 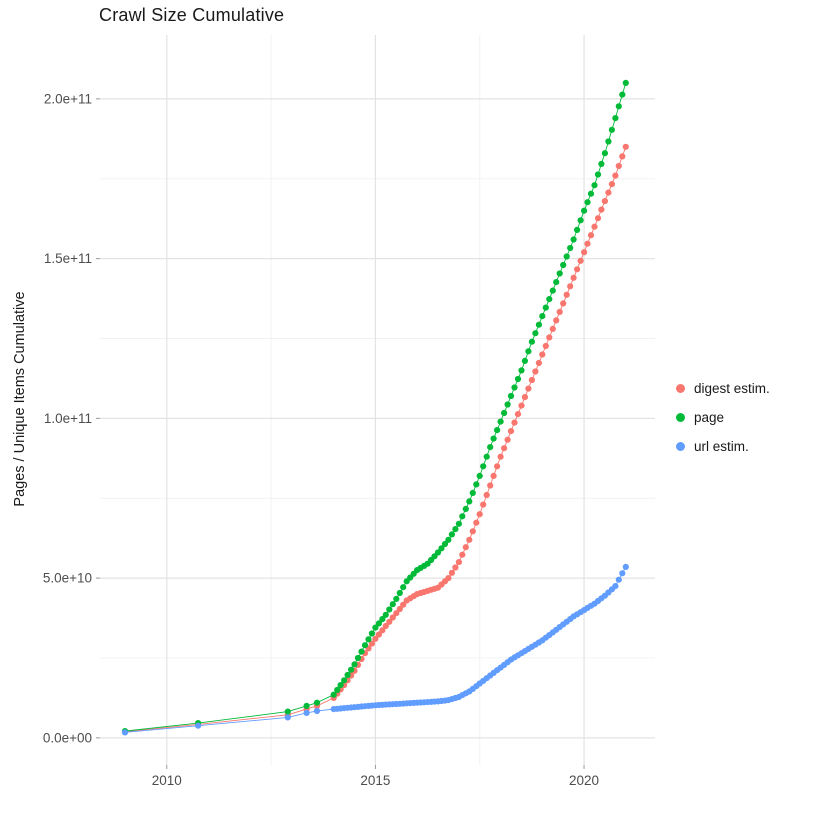 What do you see at coordinates (375, 780) in the screenshot?
I see `x-tick-label: 2015` at bounding box center [375, 780].